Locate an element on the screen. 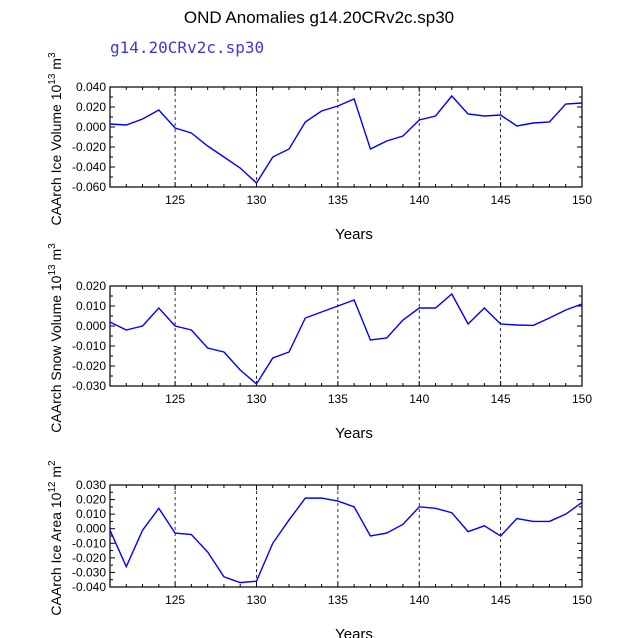 The height and width of the screenshot is (638, 638). y-tick-label: -0.030 is located at coordinates (89, 386).